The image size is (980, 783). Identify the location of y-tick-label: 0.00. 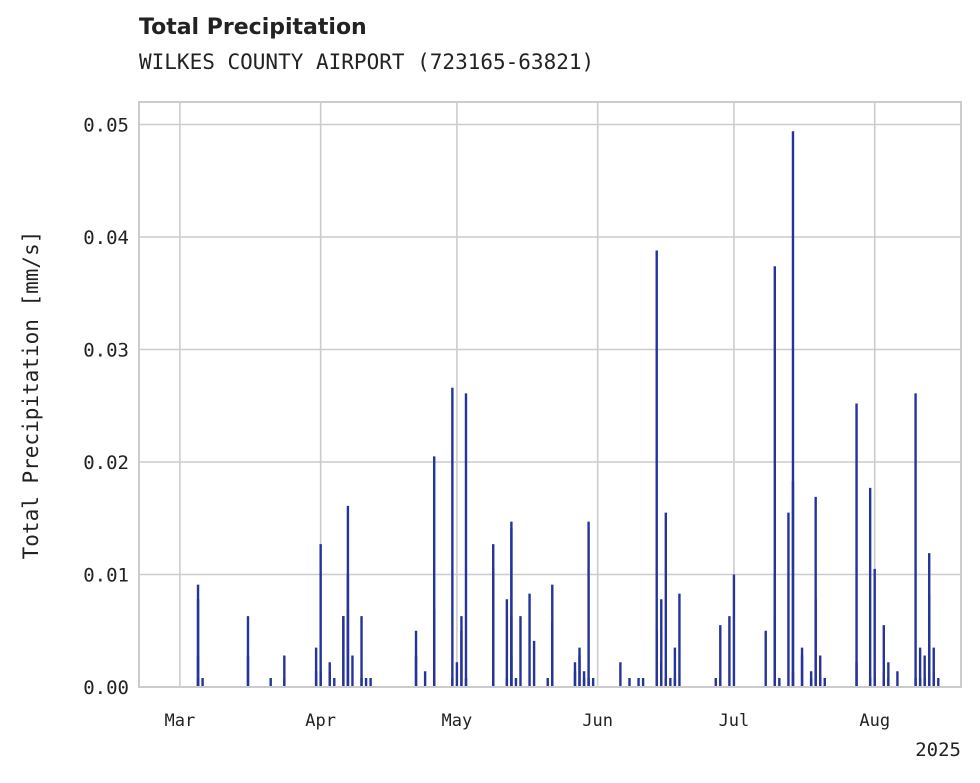
(106, 688).